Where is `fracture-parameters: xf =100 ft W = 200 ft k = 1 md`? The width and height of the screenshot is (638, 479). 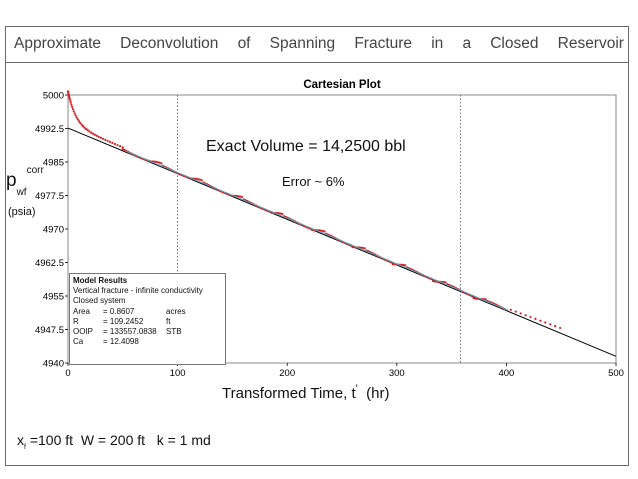 fracture-parameters: xf =100 ft W = 200 ft k = 1 md is located at coordinates (114, 441).